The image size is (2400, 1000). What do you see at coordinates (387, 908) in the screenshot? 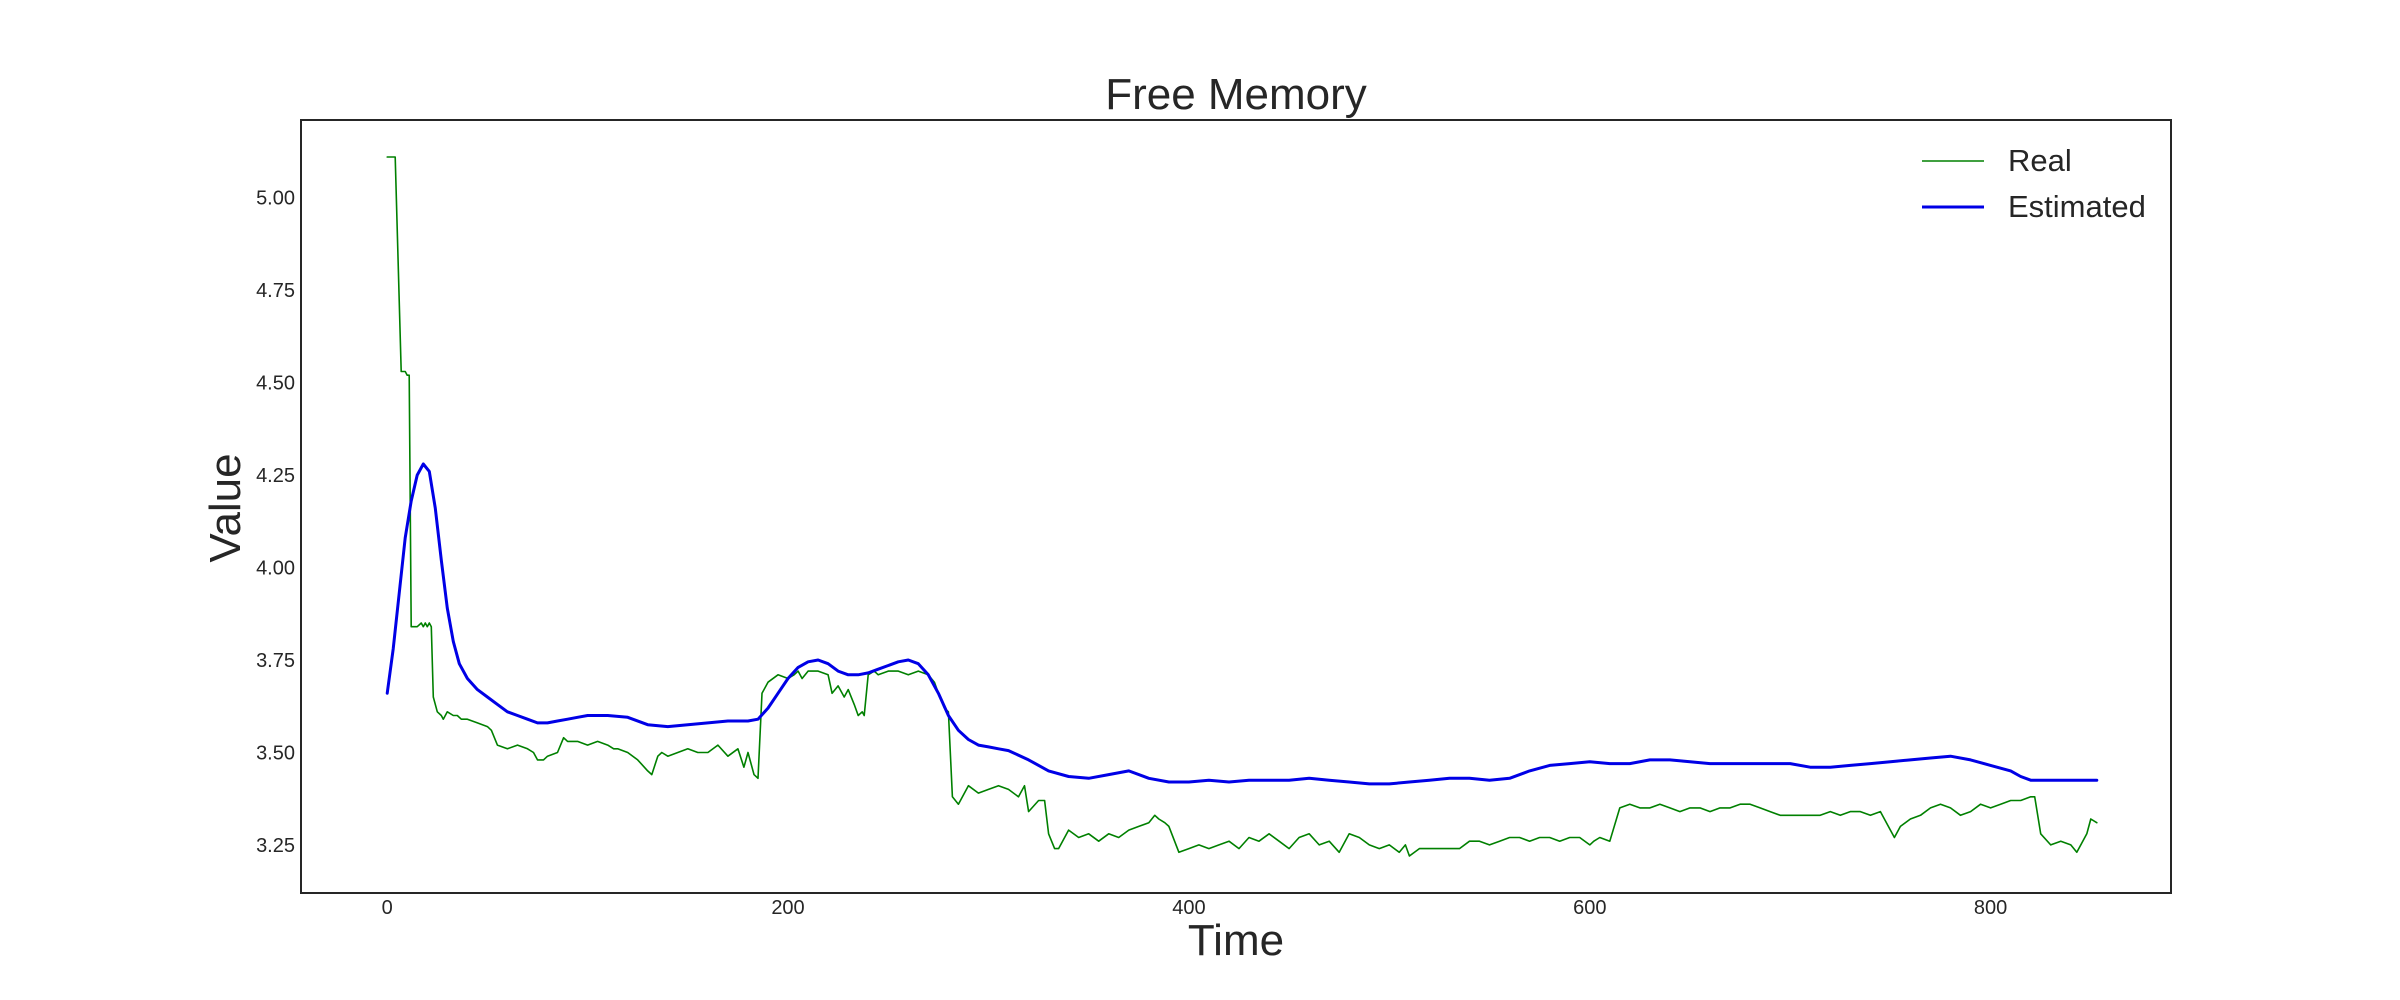
I see `x-tick-label: 0` at bounding box center [387, 908].